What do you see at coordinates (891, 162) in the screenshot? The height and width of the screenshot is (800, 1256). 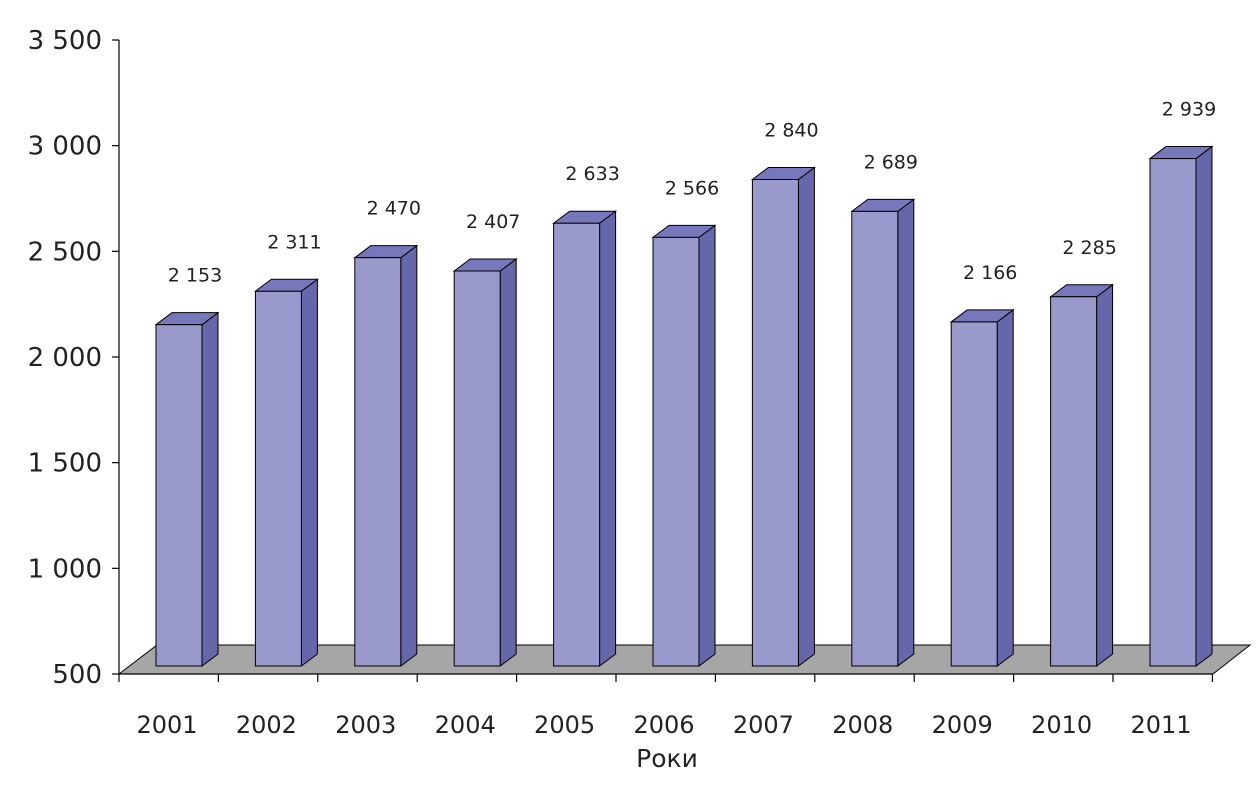 I see `data-label: 2 689` at bounding box center [891, 162].